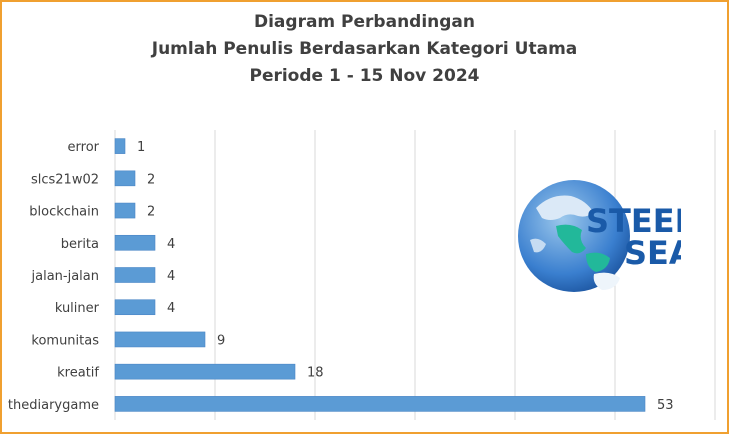 This screenshot has height=434, width=729. What do you see at coordinates (171, 276) in the screenshot?
I see `value-label-jalan-jalan: 4` at bounding box center [171, 276].